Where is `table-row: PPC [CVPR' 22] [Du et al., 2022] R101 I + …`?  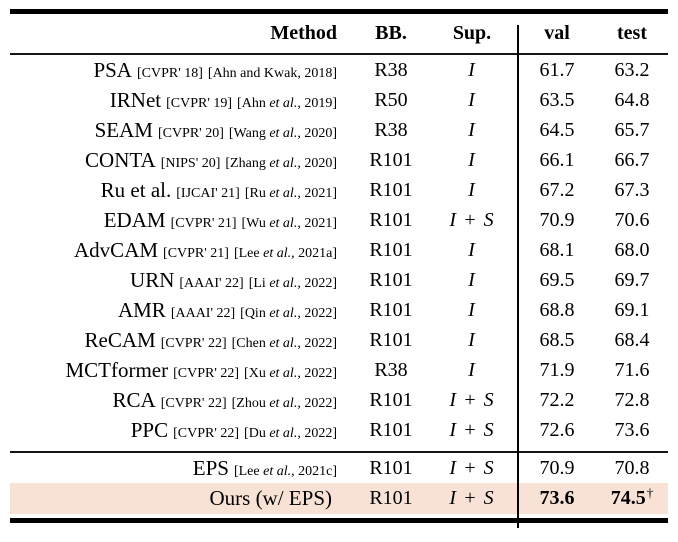
table-row: PPC [CVPR' 22] [Du et al., 2022] R101 I + … is located at coordinates (339, 430).